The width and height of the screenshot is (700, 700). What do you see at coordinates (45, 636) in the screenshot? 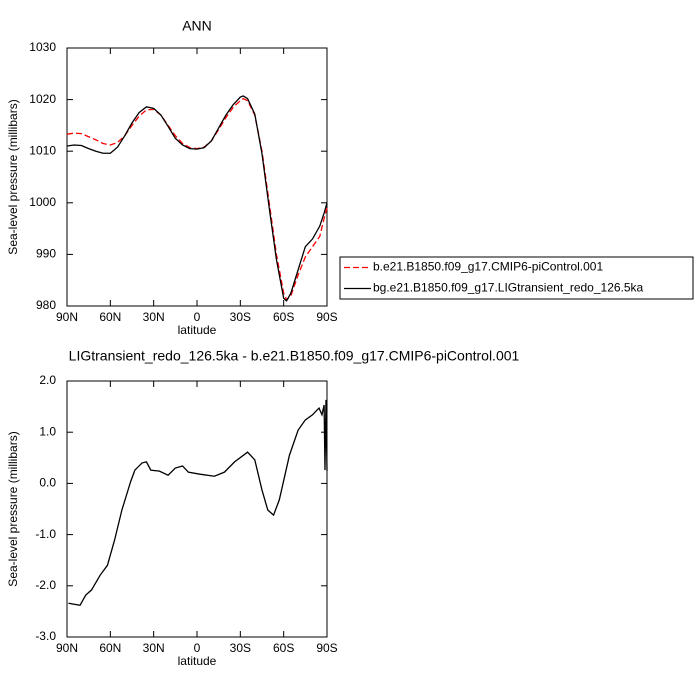
I see `y-tick-label: -3.0` at bounding box center [45, 636].